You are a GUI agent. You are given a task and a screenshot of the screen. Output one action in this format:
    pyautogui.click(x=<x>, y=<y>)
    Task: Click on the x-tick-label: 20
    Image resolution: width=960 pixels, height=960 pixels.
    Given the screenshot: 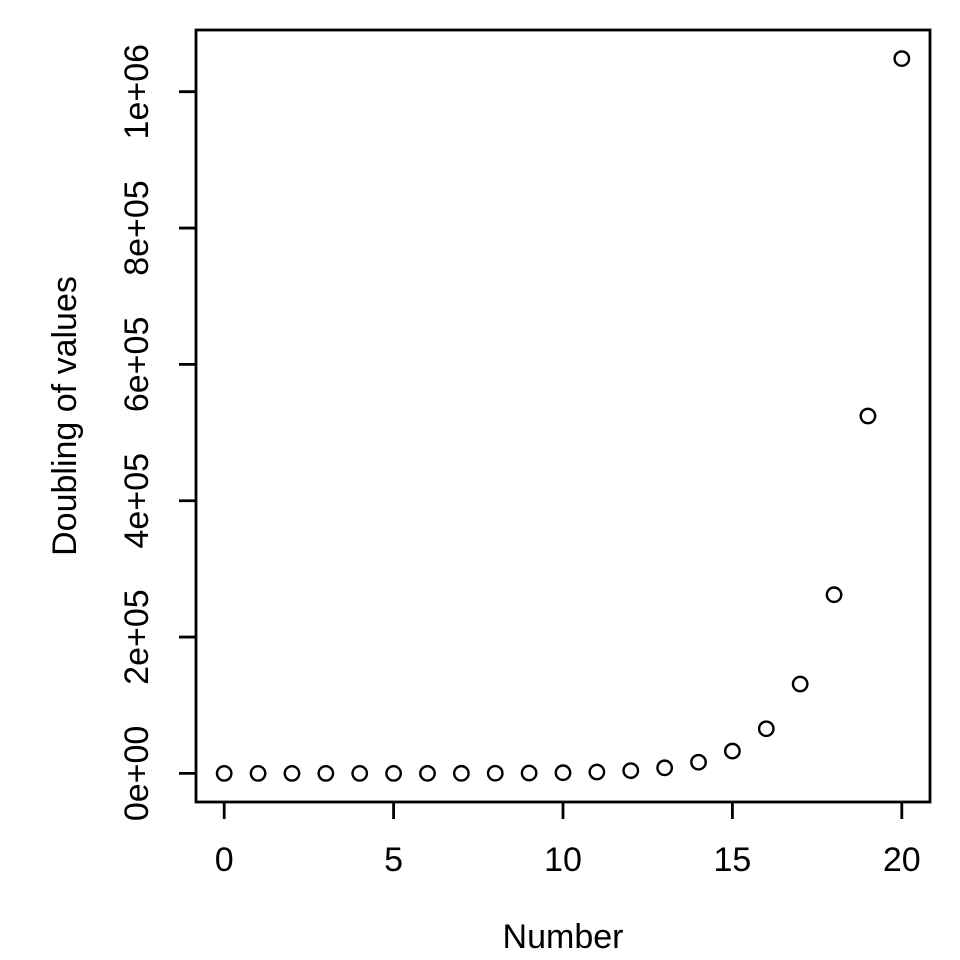 What is the action you would take?
    pyautogui.click(x=902, y=860)
    